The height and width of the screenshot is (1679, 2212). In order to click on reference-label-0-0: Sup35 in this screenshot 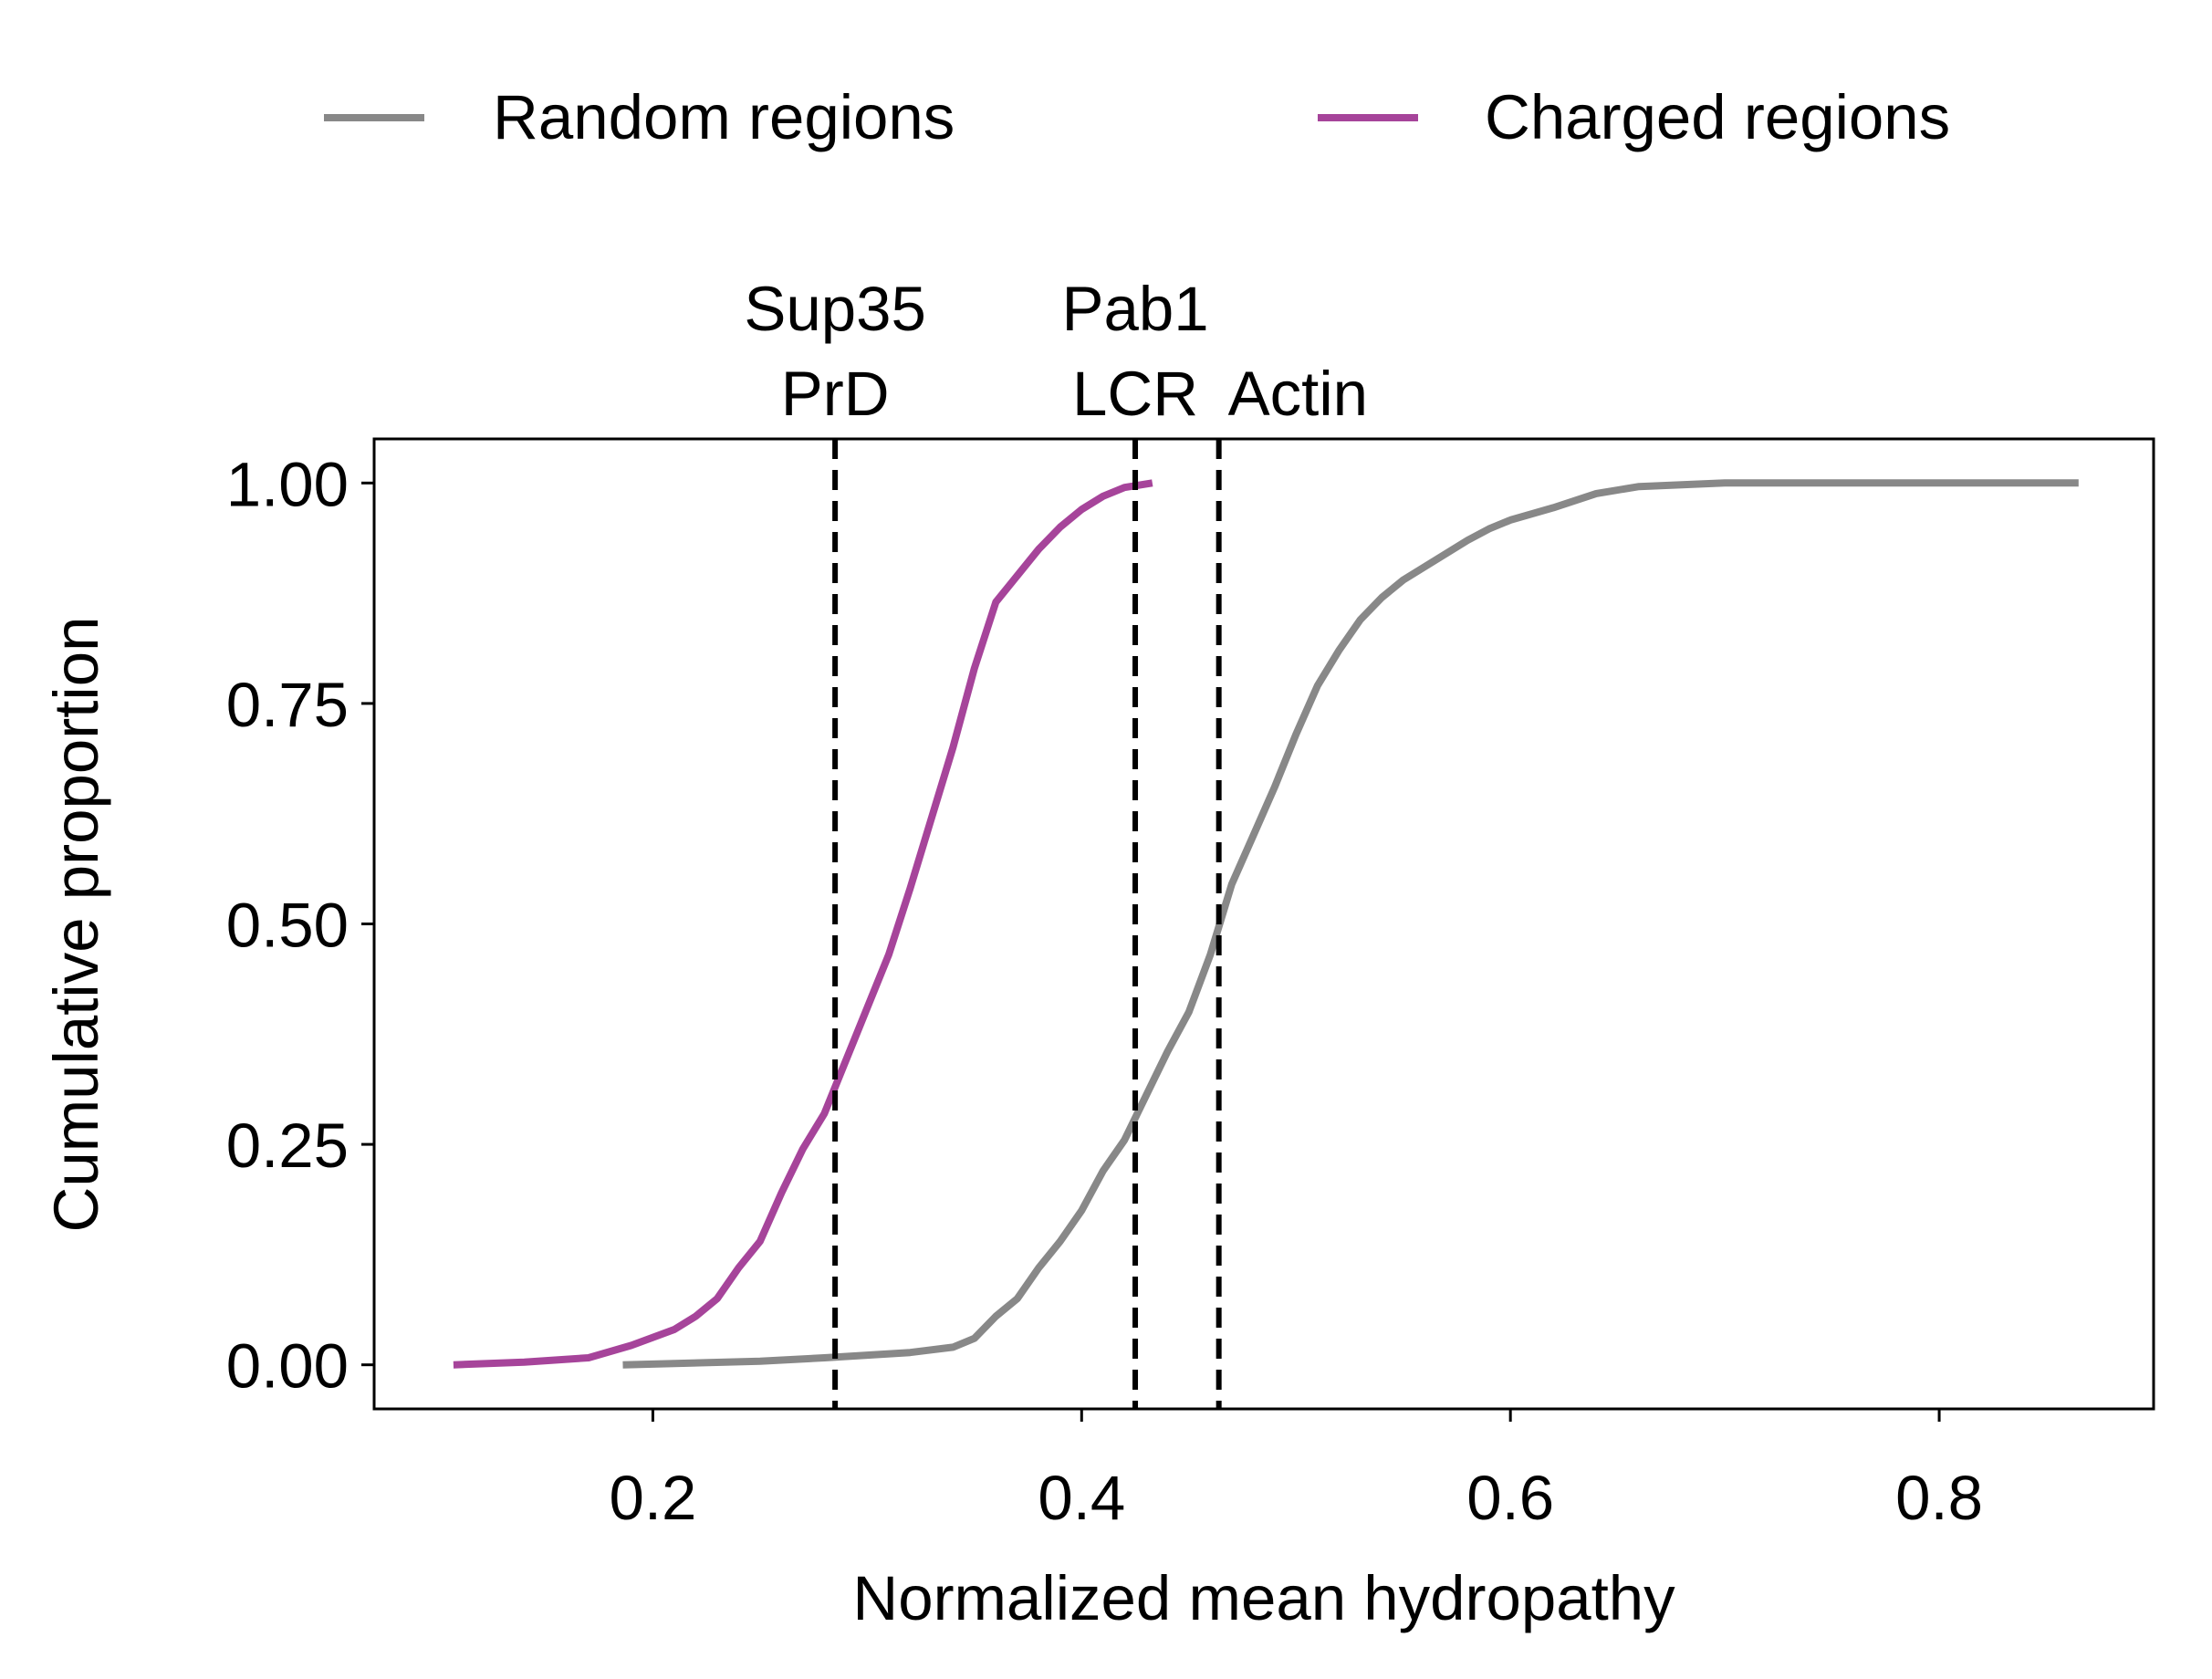, I will do `click(835, 309)`.